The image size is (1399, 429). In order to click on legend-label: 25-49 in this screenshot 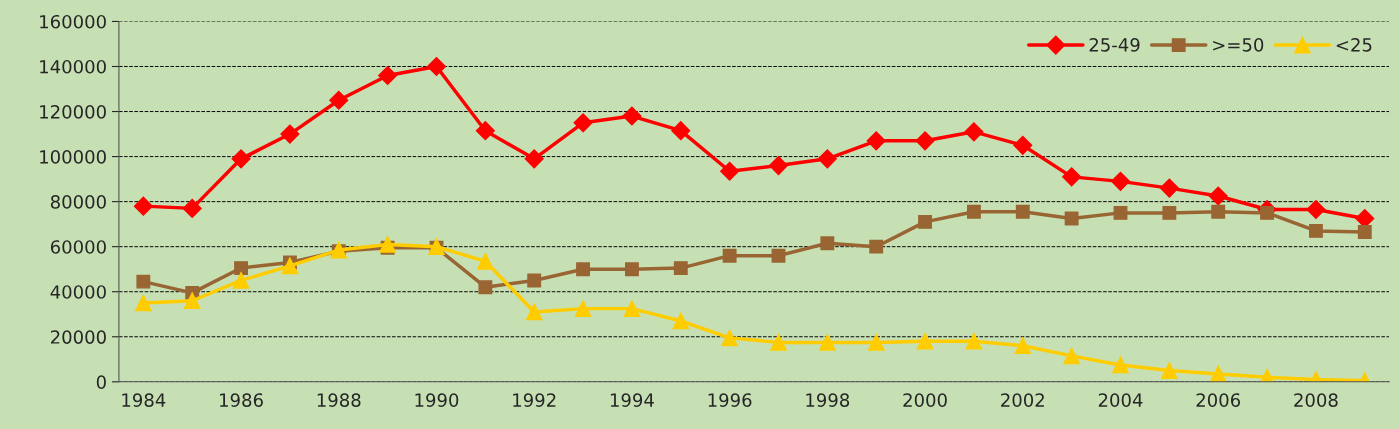, I will do `click(1114, 45)`.